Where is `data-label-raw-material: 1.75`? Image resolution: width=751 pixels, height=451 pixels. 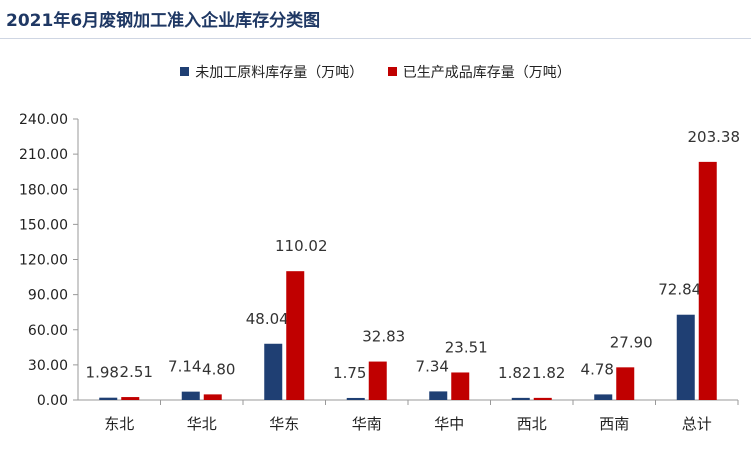
data-label-raw-material: 1.75 is located at coordinates (349, 373).